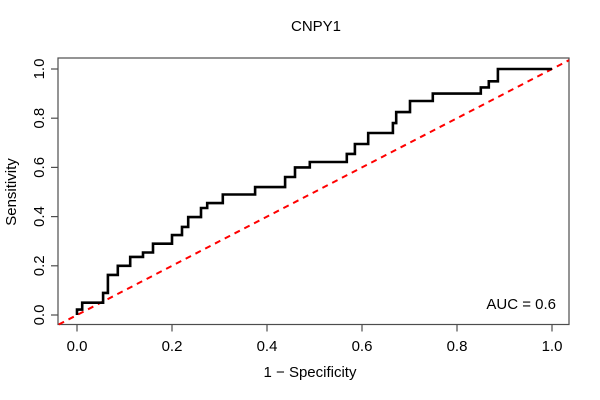  I want to click on x-tick-label: 1.0, so click(552, 346).